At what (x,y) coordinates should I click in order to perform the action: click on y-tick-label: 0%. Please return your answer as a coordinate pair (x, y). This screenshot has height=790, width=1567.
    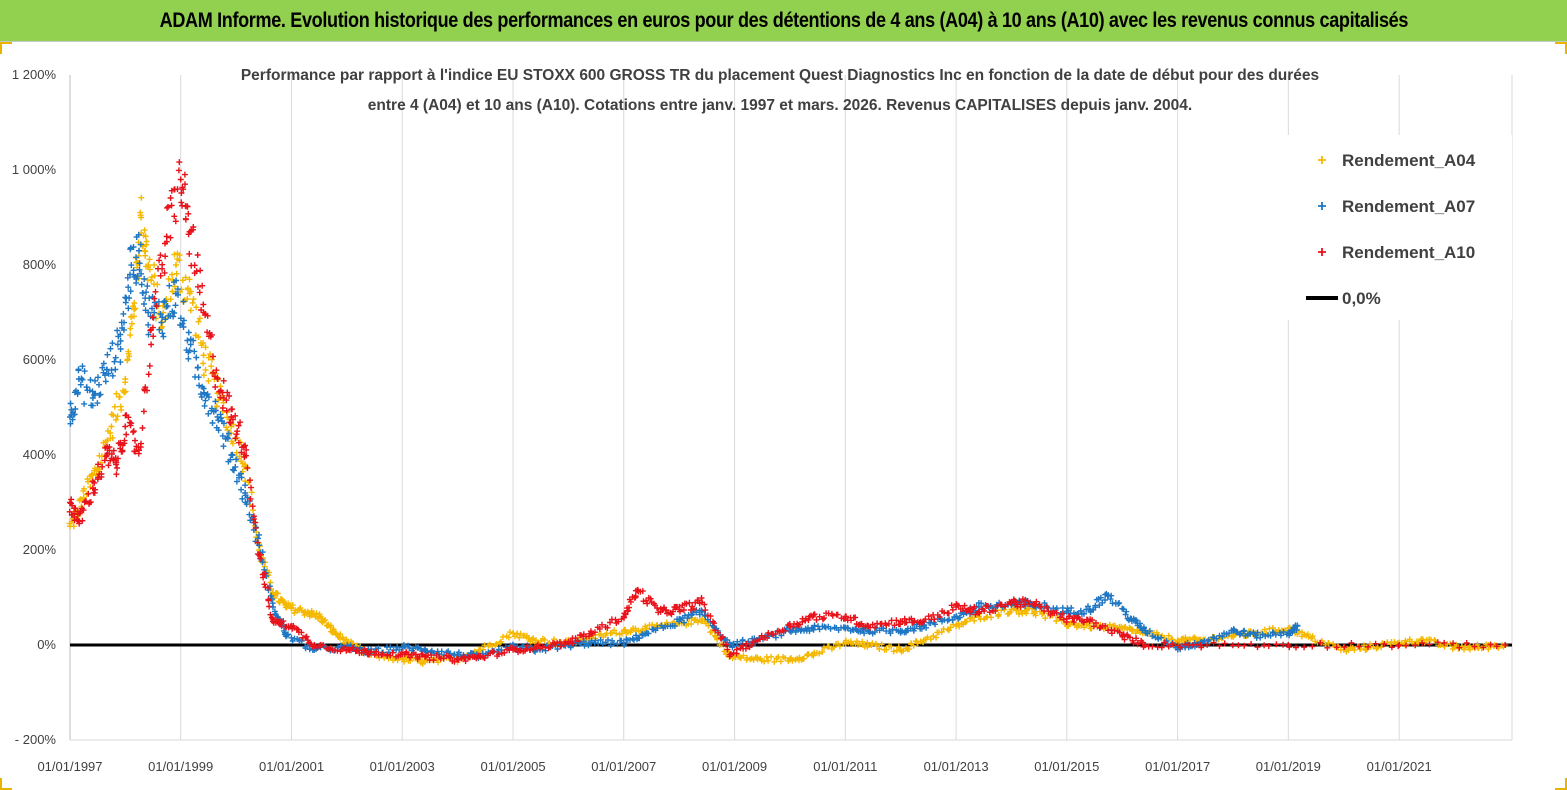
    Looking at the image, I should click on (46, 644).